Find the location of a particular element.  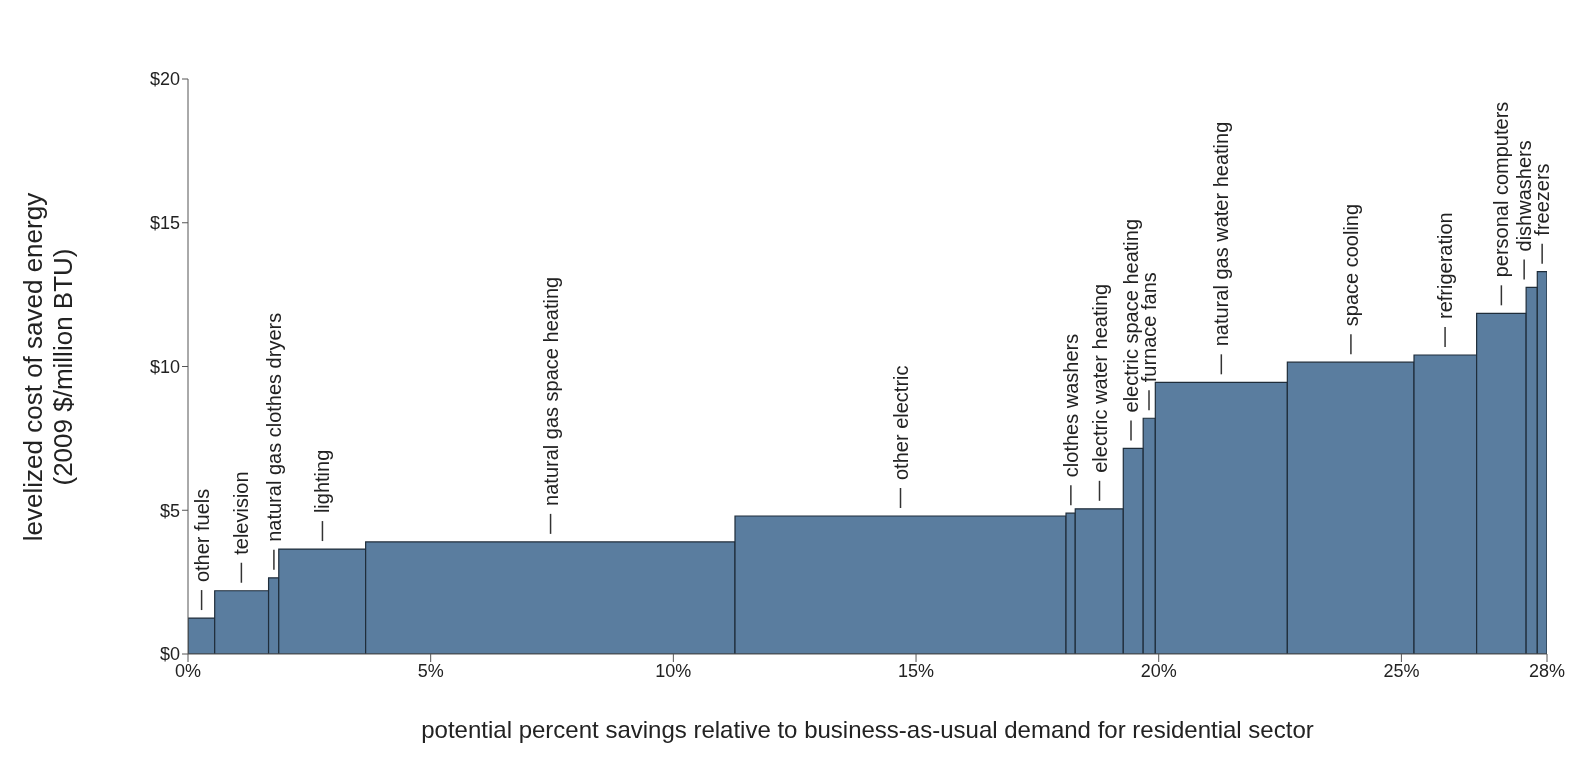

x-tick-label: 25% is located at coordinates (1401, 670).